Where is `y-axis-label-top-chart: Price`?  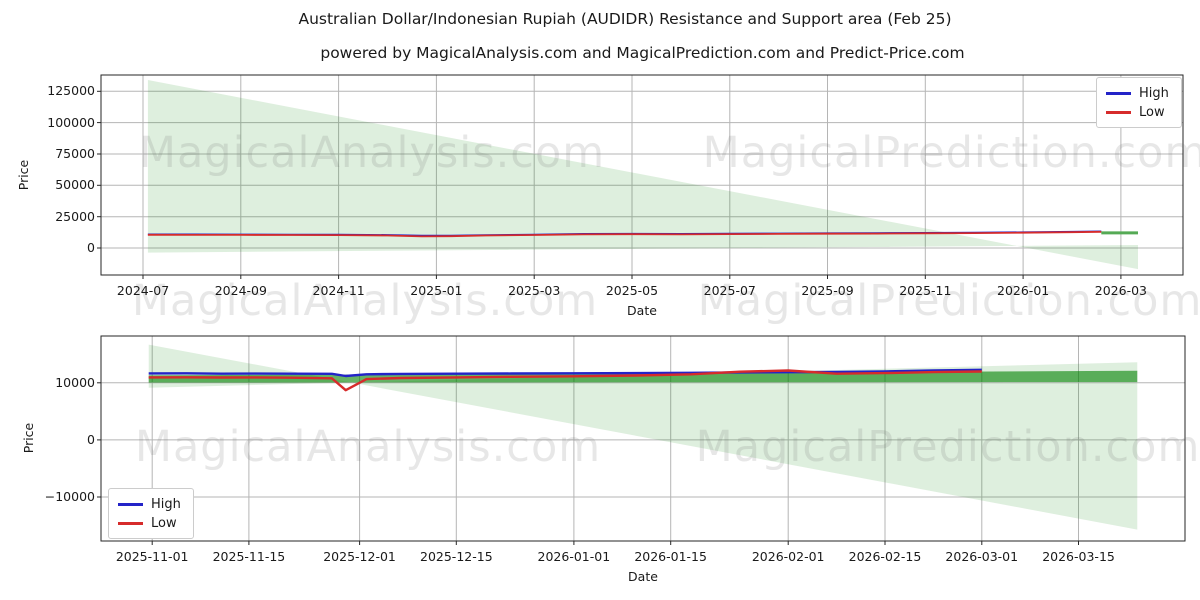 y-axis-label-top-chart: Price is located at coordinates (23, 175).